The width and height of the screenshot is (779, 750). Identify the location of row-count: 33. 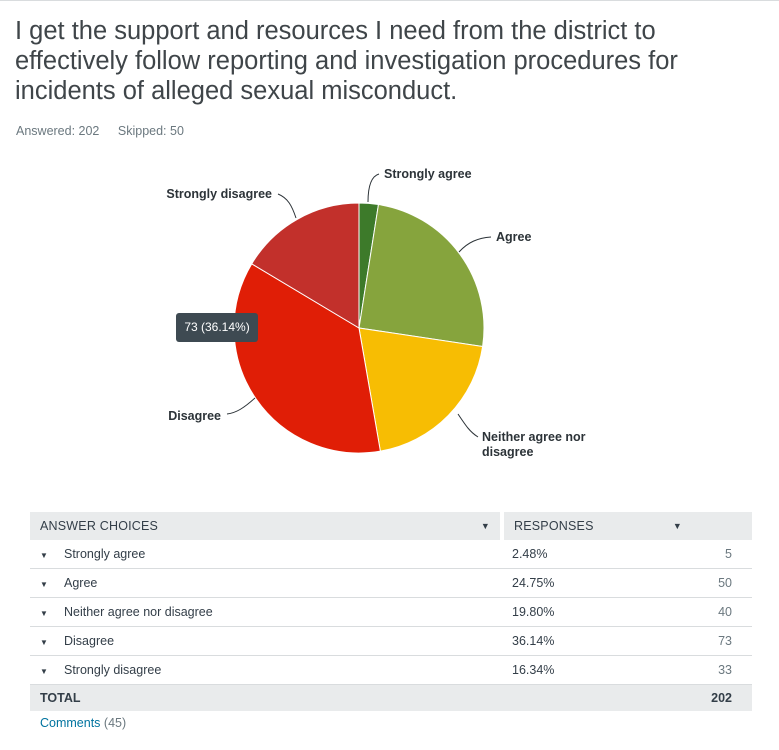
(722, 670).